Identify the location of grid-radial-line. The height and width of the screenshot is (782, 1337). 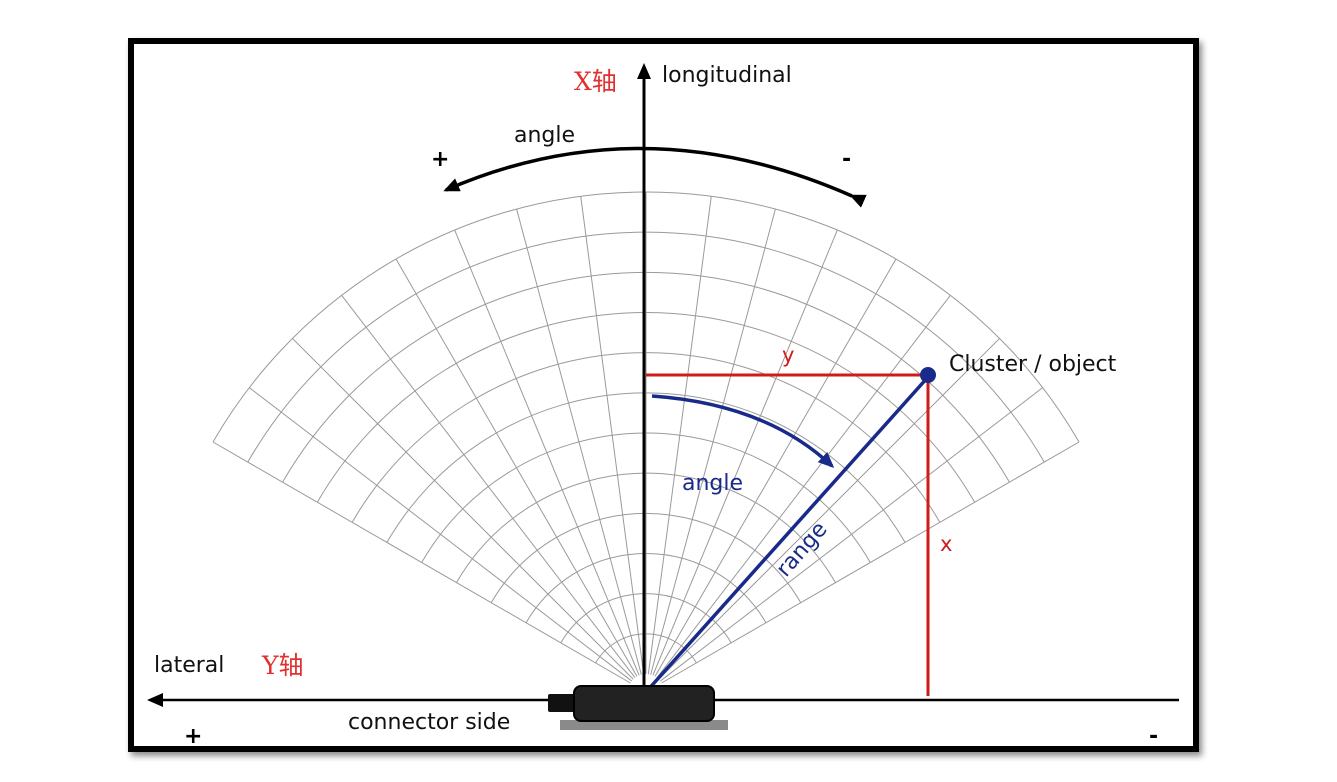
(421, 562).